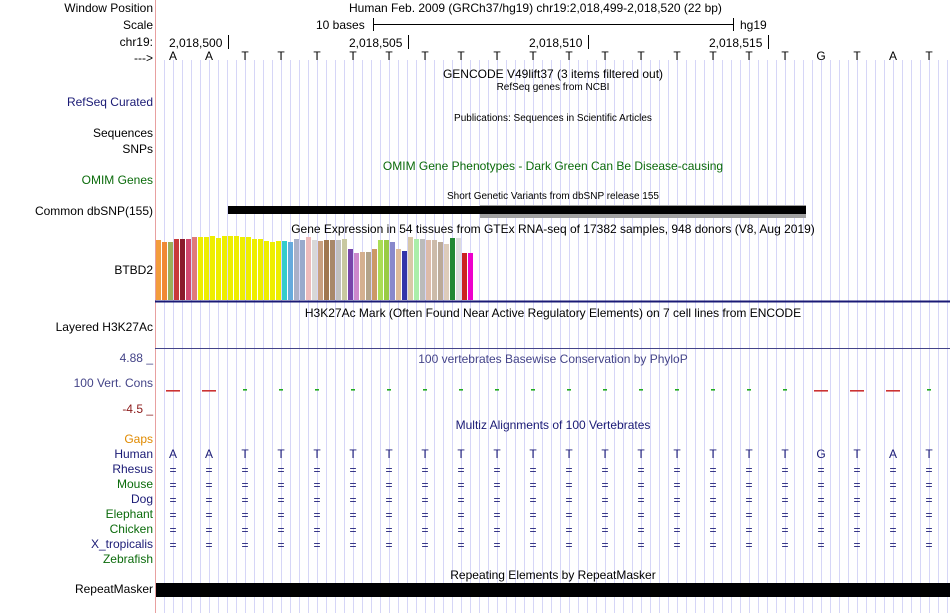  I want to click on species-label: Elephant, so click(129, 514).